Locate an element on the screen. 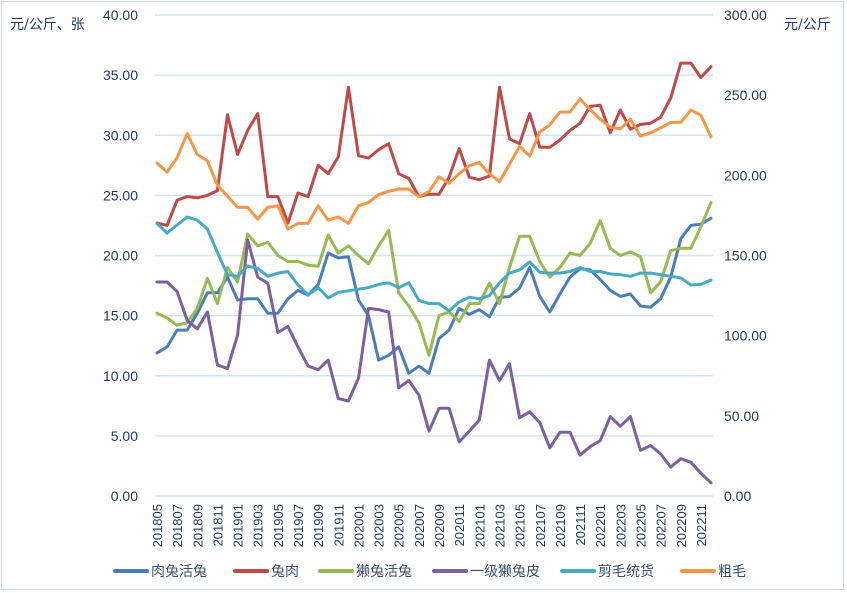 The height and width of the screenshot is (593, 847). x-tick-label: 201805 is located at coordinates (157, 525).